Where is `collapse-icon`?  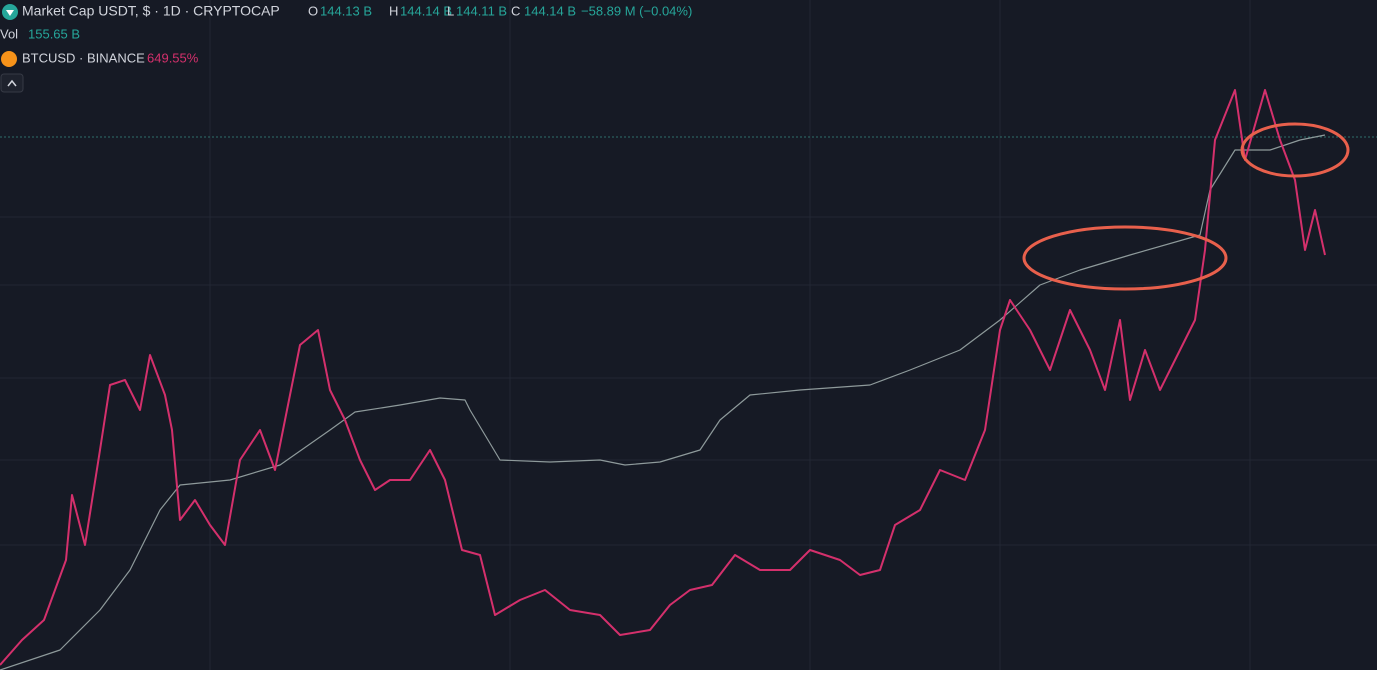
collapse-icon is located at coordinates (12, 83).